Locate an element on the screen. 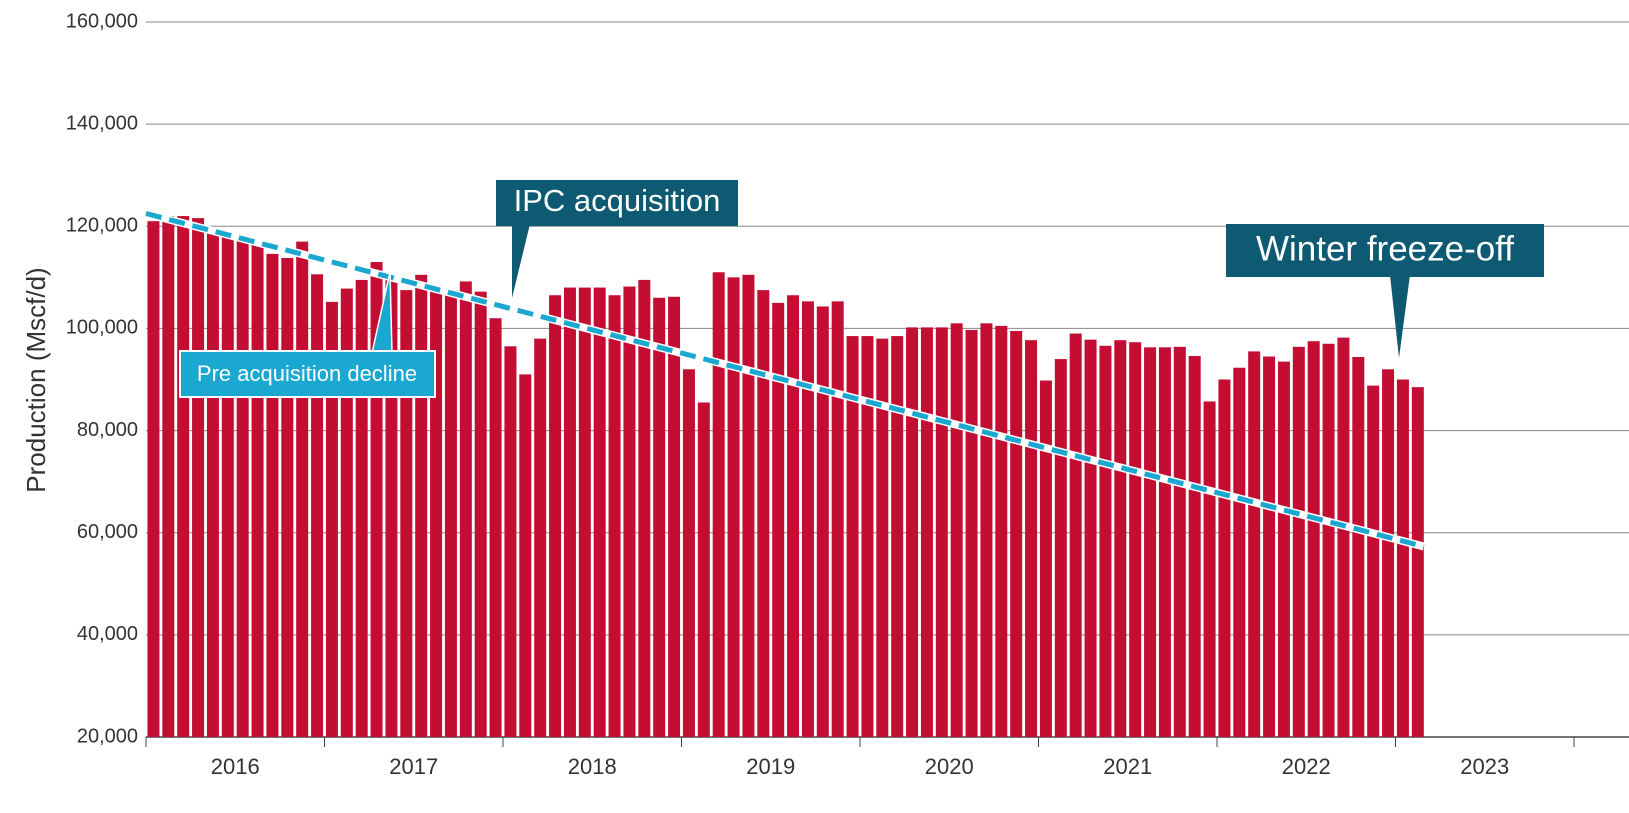 The width and height of the screenshot is (1629, 813). x-tick-label: 2023 is located at coordinates (1484, 766).